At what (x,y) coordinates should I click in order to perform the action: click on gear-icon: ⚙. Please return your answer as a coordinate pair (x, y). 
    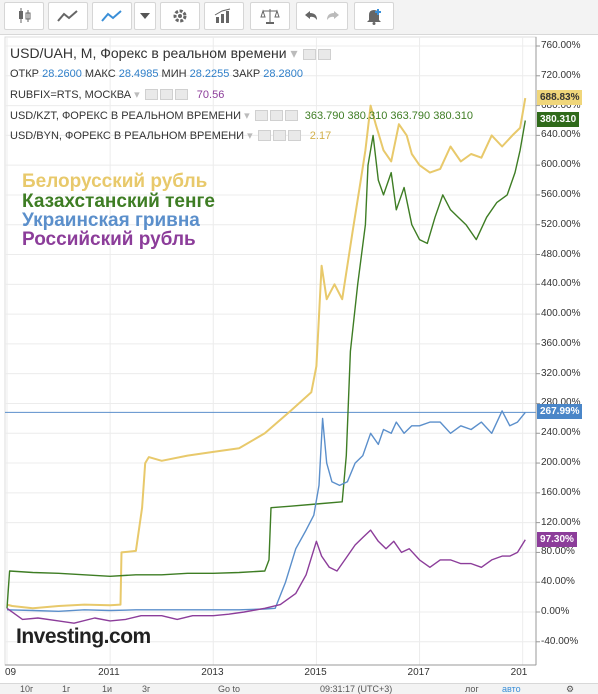
    Looking at the image, I should click on (570, 689).